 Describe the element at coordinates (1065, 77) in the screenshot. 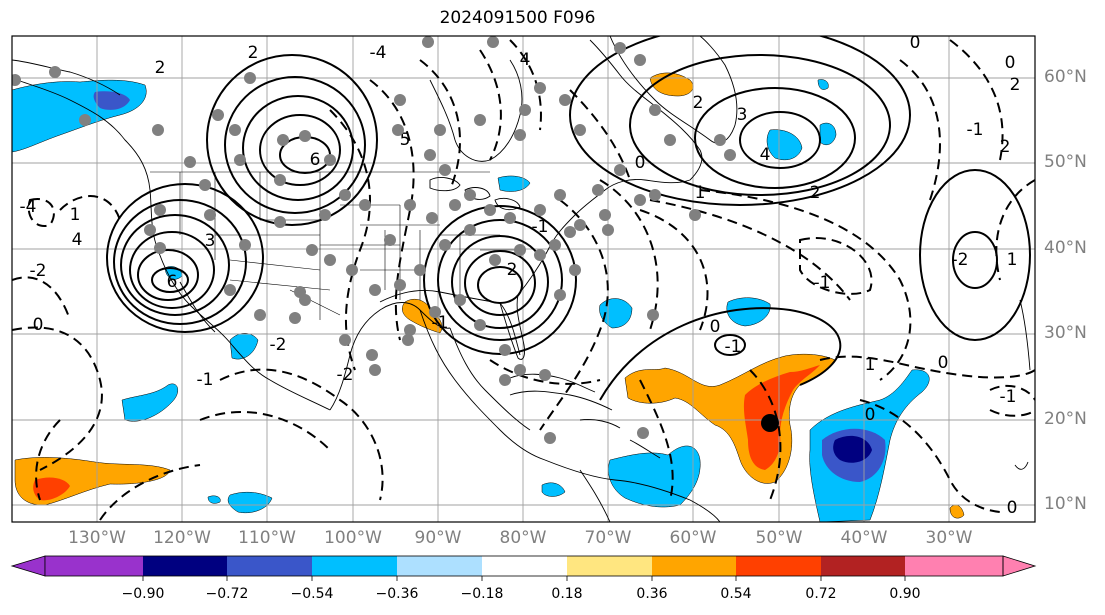

I see `lat-label: 60°N` at that location.